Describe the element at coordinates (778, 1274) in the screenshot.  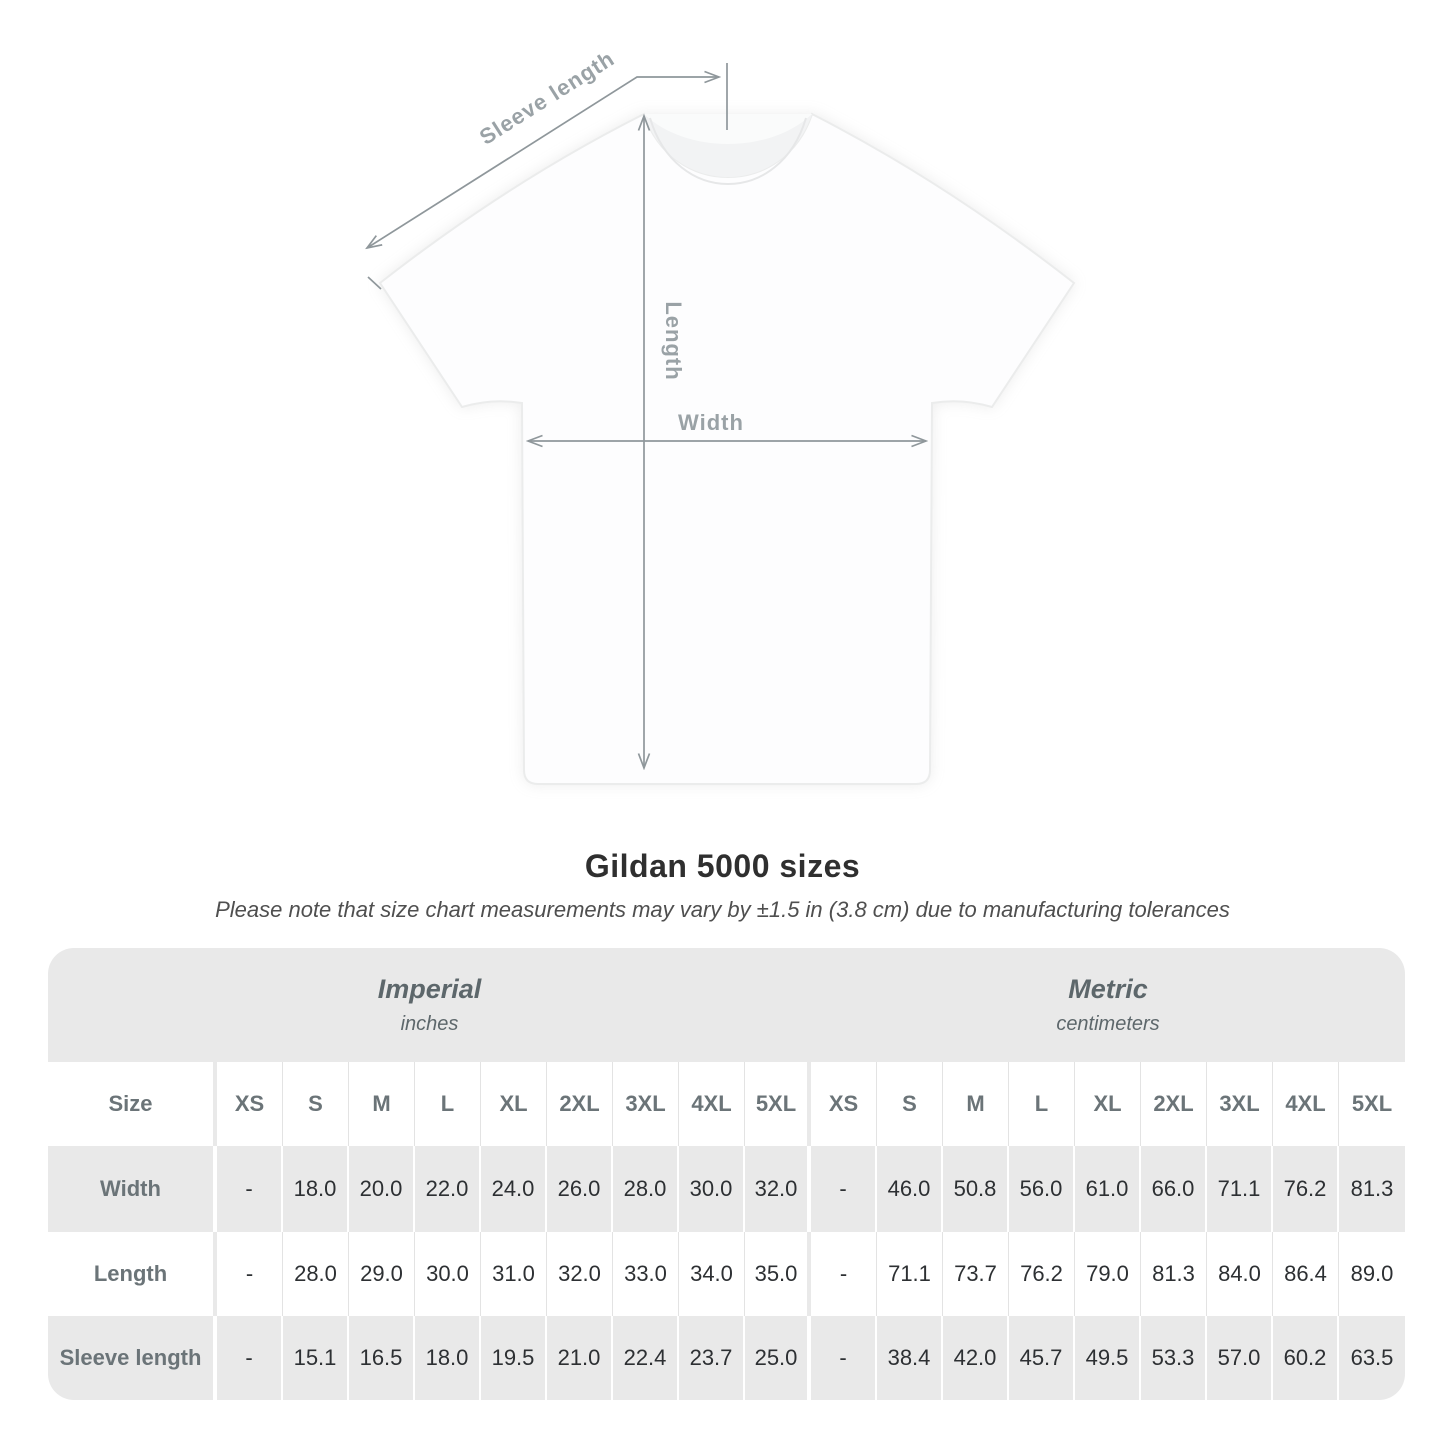
I see `length-imperial-5xl: 35.0` at that location.